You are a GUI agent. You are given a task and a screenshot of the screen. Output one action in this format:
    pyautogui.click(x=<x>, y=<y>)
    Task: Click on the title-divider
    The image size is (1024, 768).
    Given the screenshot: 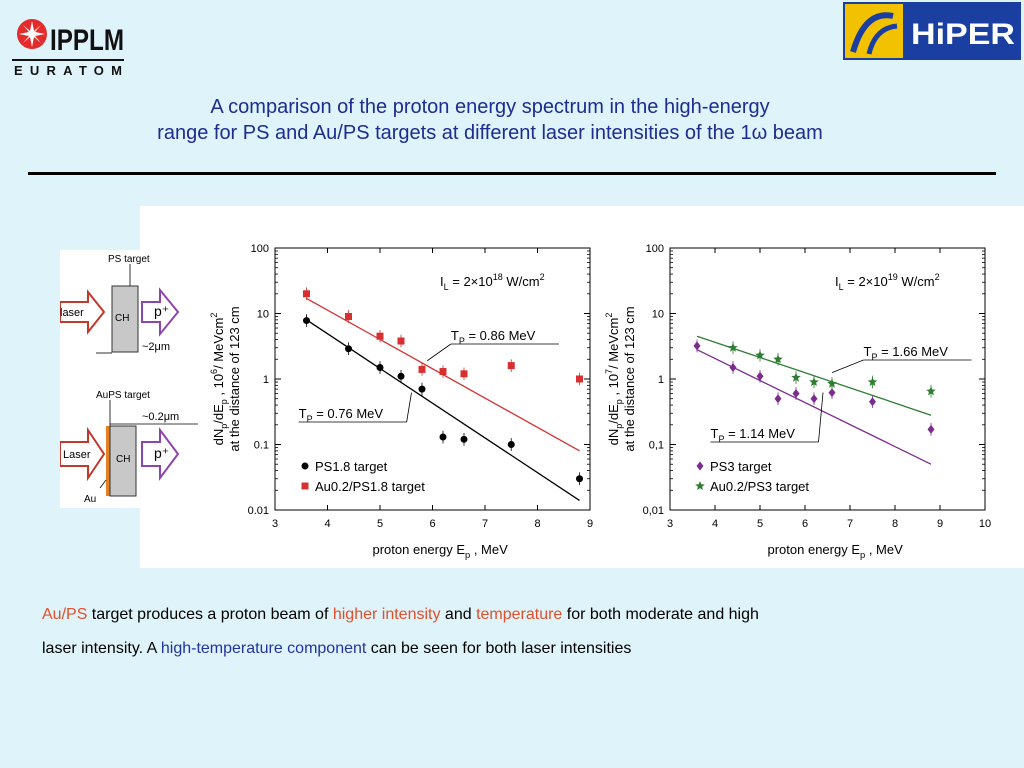 What is the action you would take?
    pyautogui.click(x=512, y=173)
    